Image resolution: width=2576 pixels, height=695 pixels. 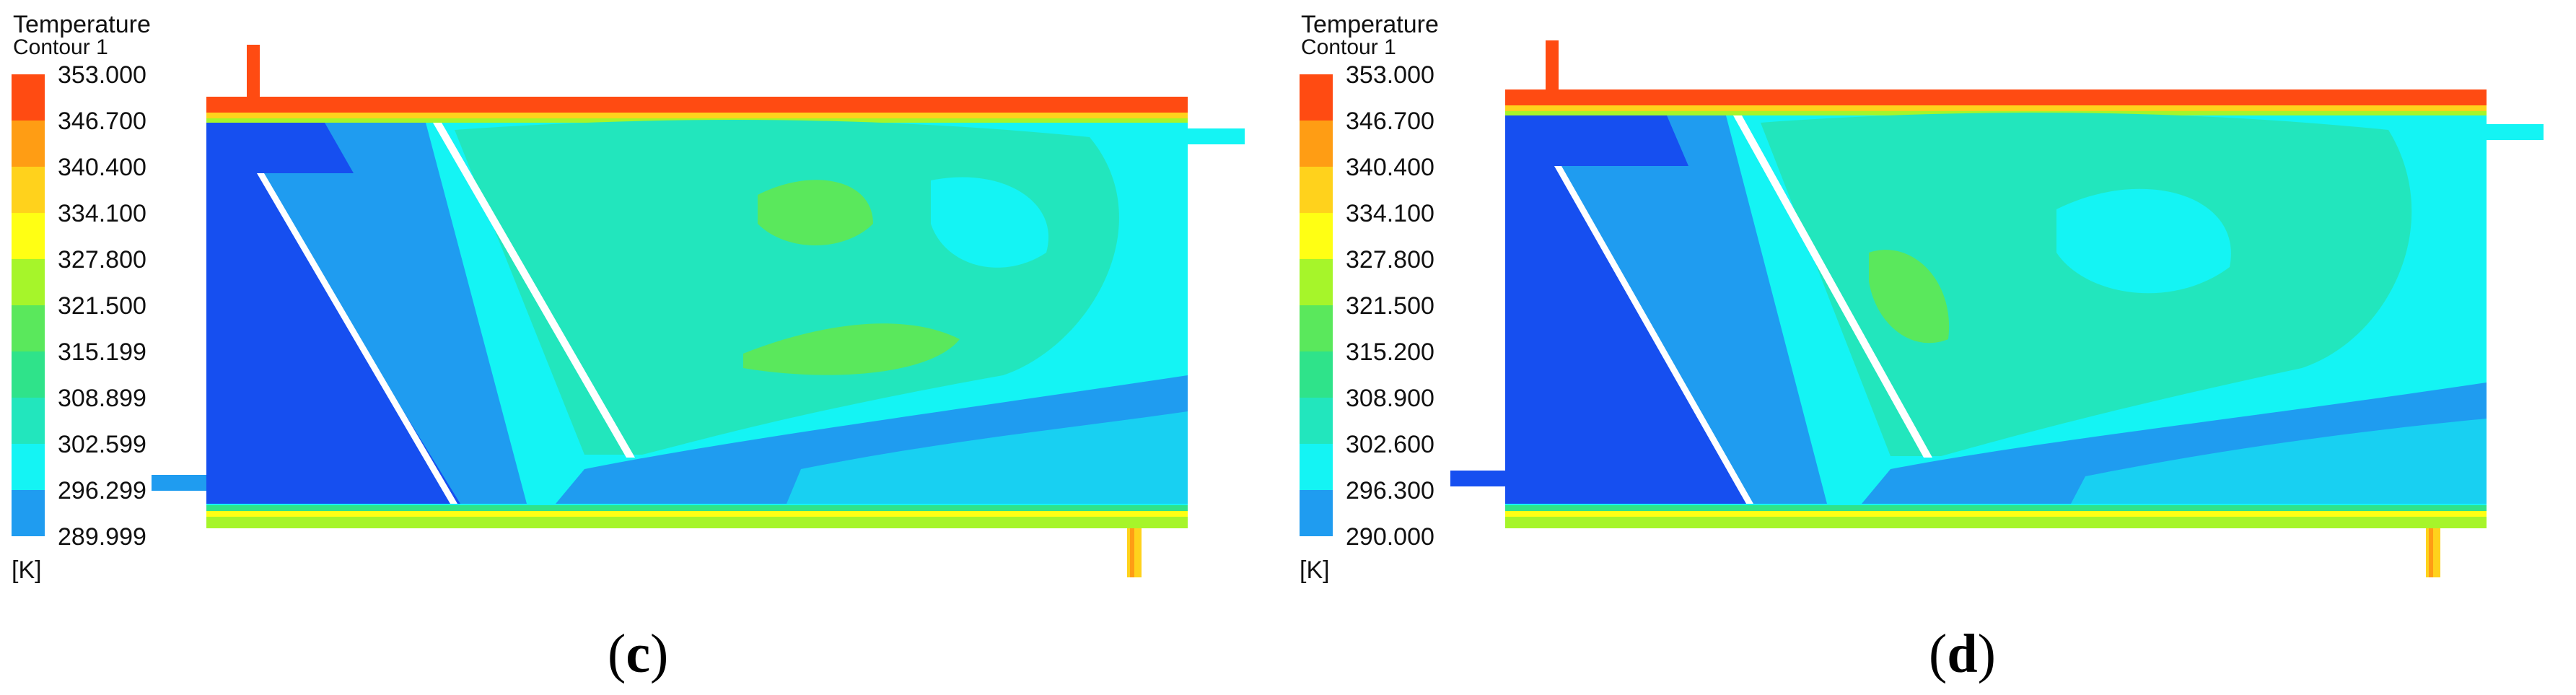 What do you see at coordinates (102, 398) in the screenshot?
I see `legend-tick: 308.899` at bounding box center [102, 398].